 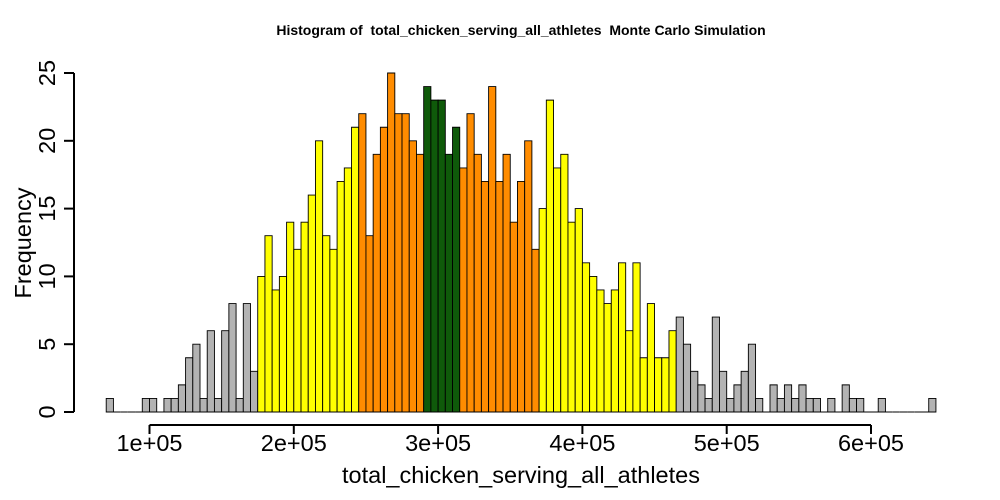 I want to click on y-tick-label: 15, so click(x=47, y=209).